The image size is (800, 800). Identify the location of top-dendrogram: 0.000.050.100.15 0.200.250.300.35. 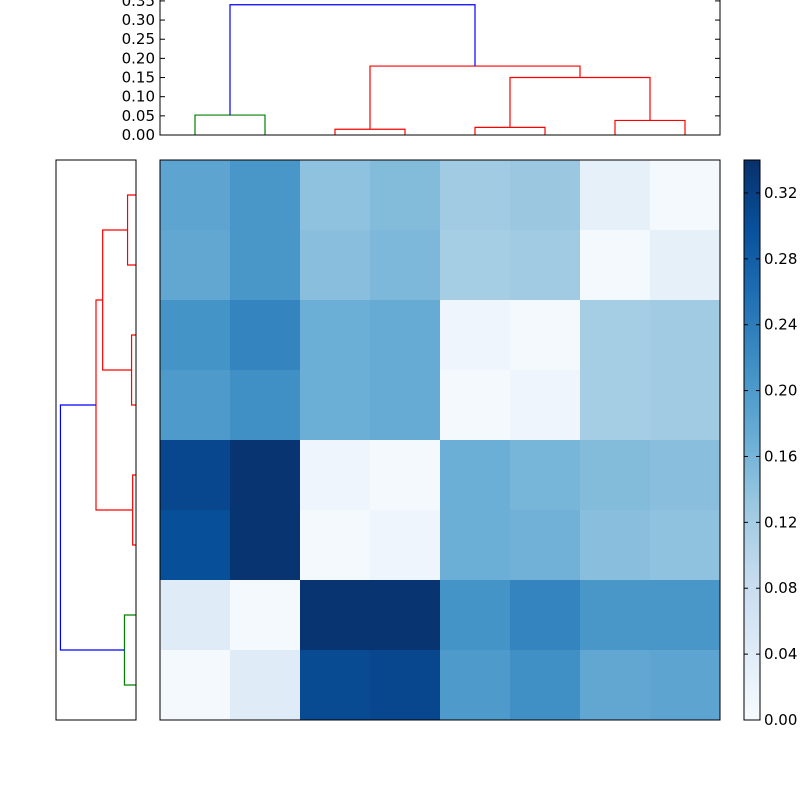
(421, 72).